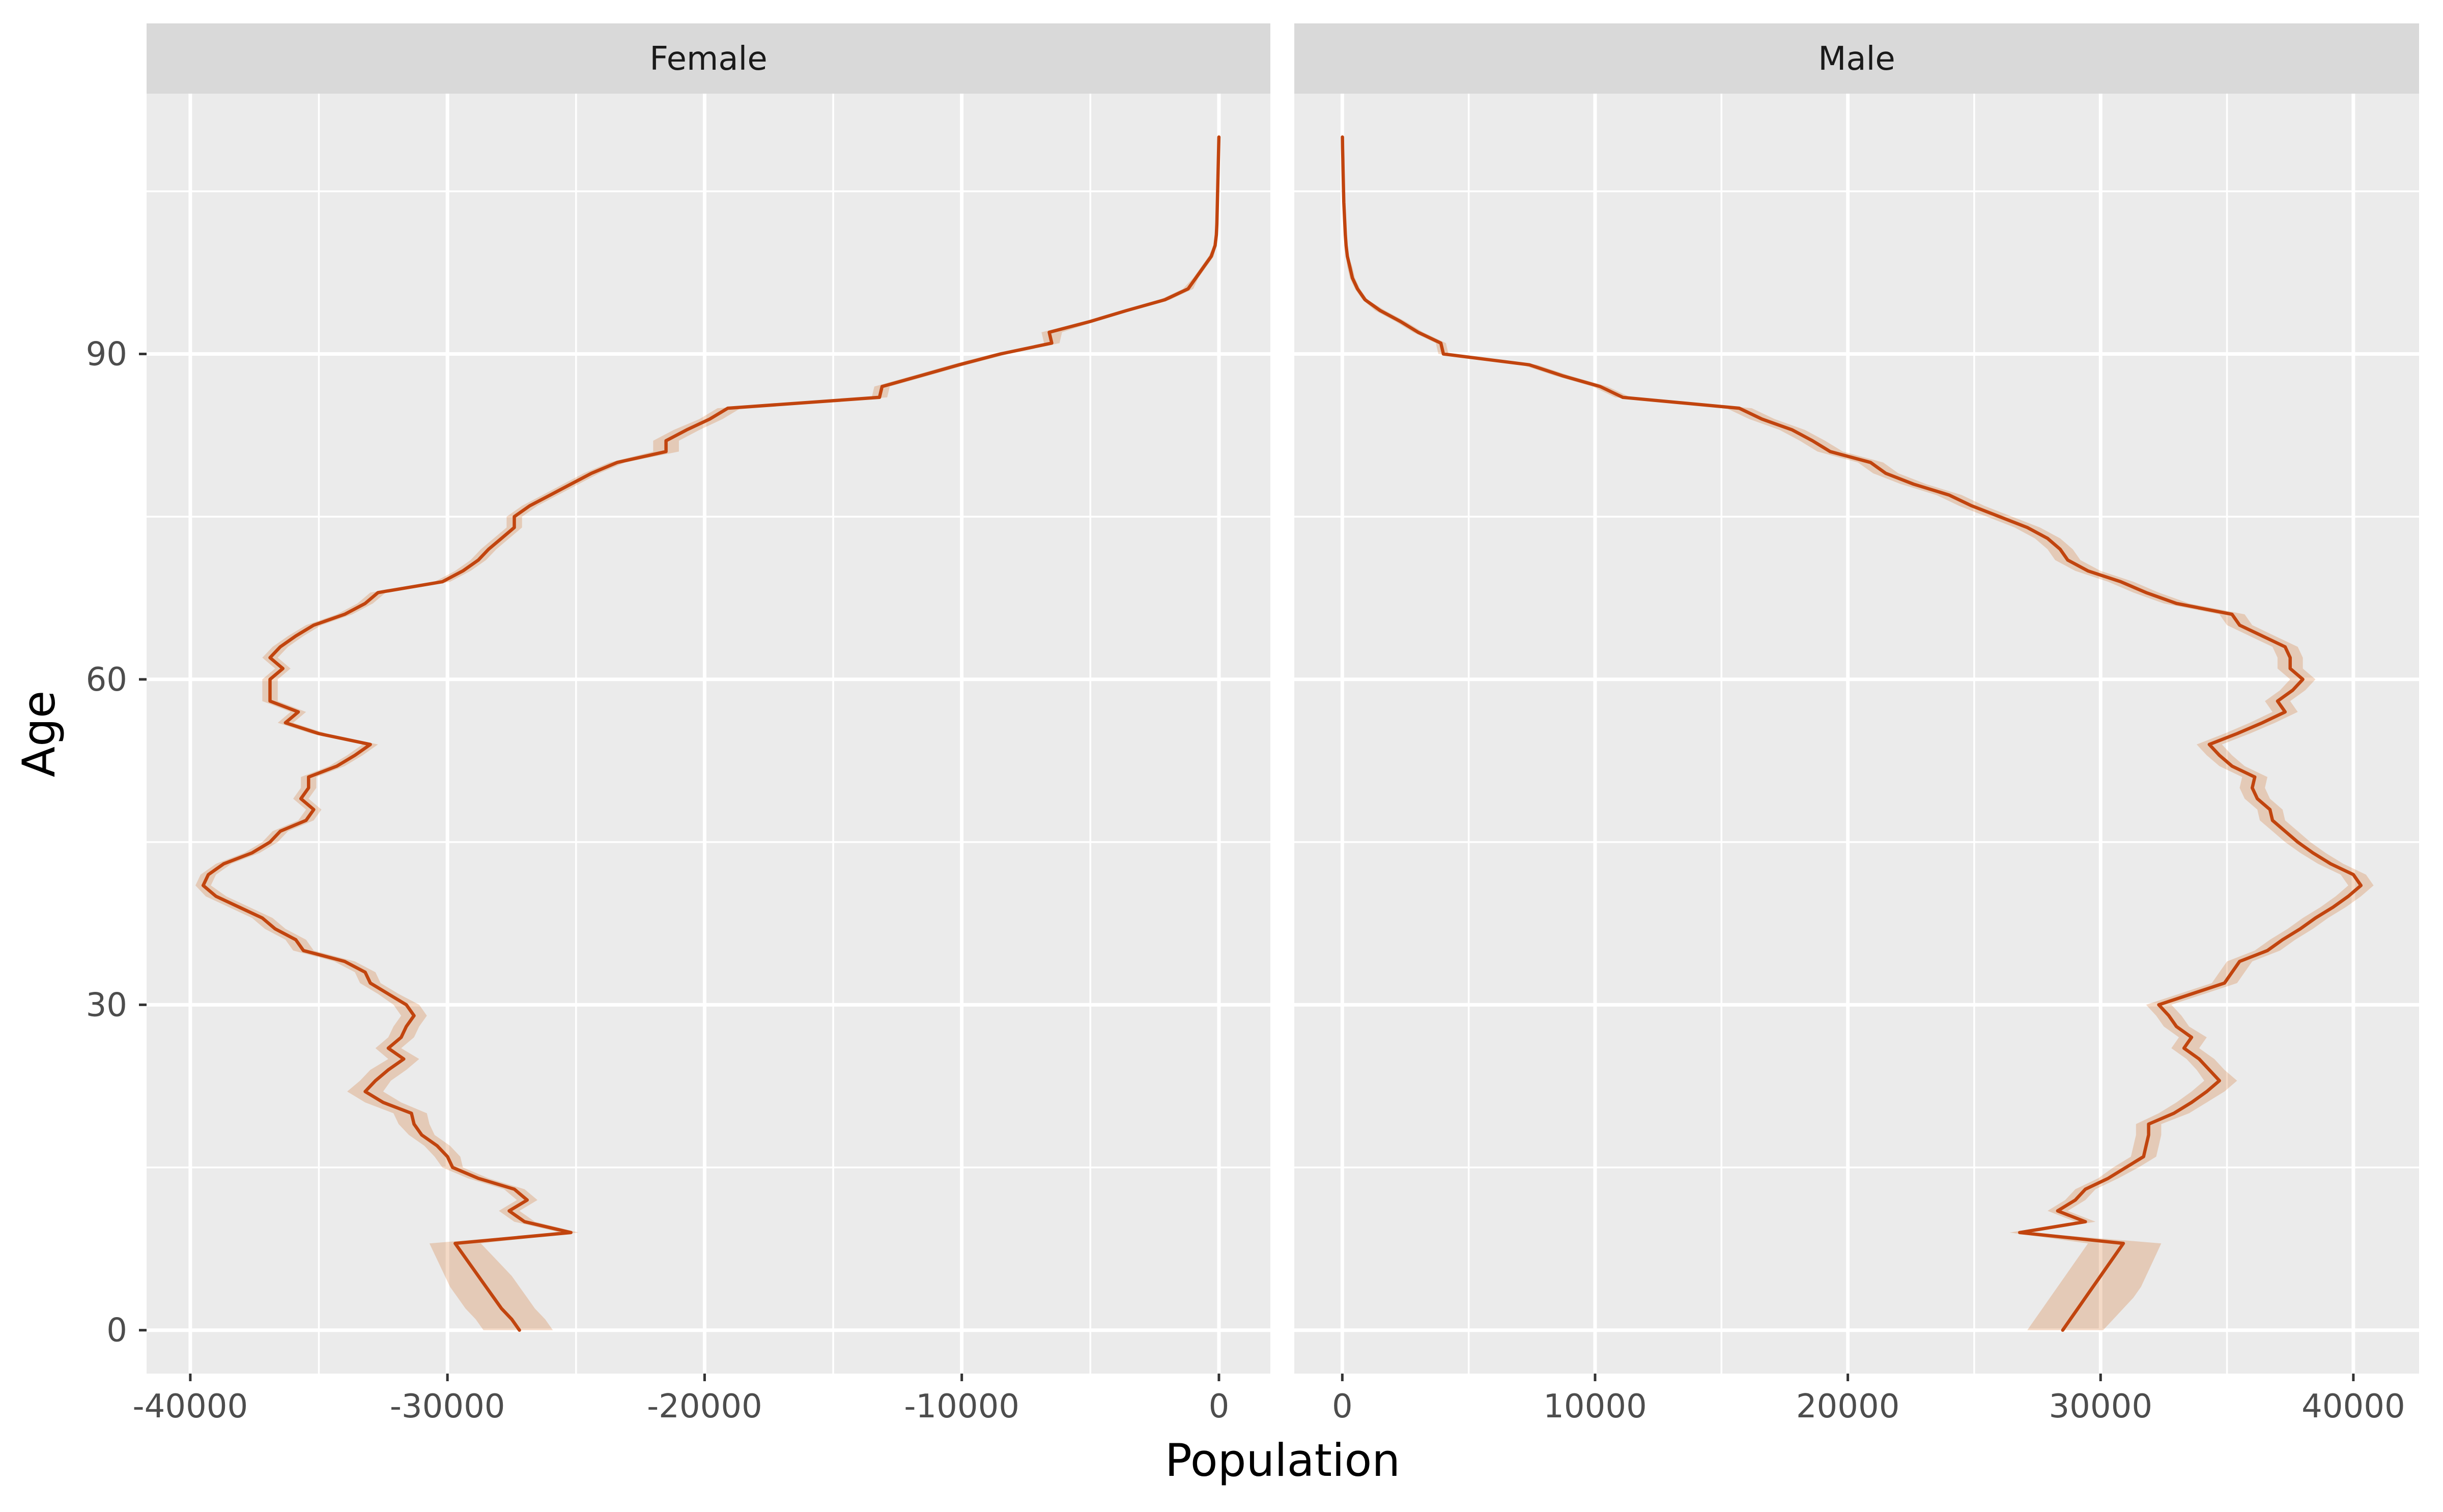 Image resolution: width=2443 pixels, height=1512 pixels. What do you see at coordinates (116, 843) in the screenshot?
I see `y-axis: 0 30 60 90` at bounding box center [116, 843].